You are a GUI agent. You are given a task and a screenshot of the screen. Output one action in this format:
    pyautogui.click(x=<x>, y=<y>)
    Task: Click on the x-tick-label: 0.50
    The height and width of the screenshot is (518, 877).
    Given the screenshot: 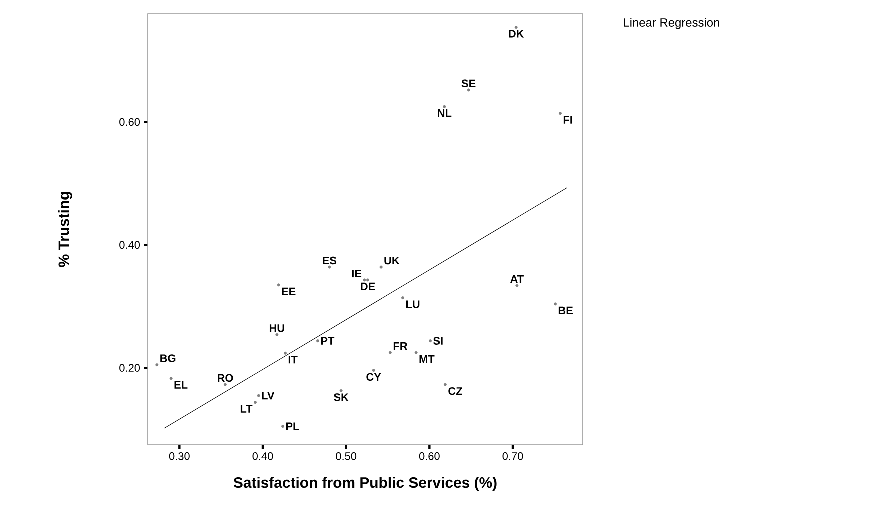 What is the action you would take?
    pyautogui.click(x=346, y=456)
    